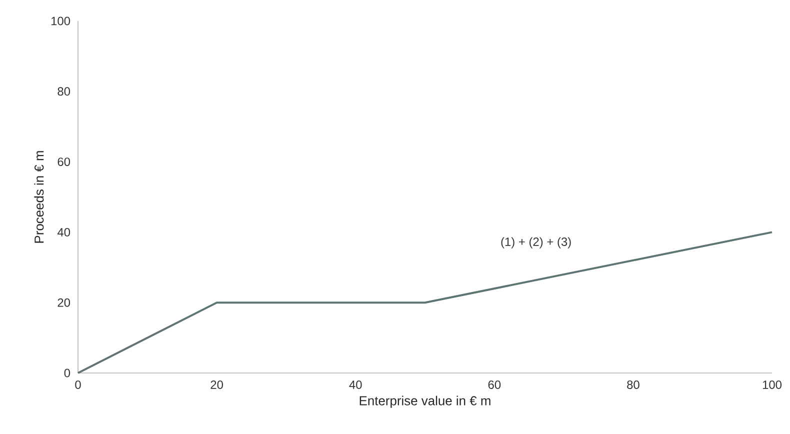 This screenshot has width=790, height=434. I want to click on x-tick-label: 40, so click(355, 384).